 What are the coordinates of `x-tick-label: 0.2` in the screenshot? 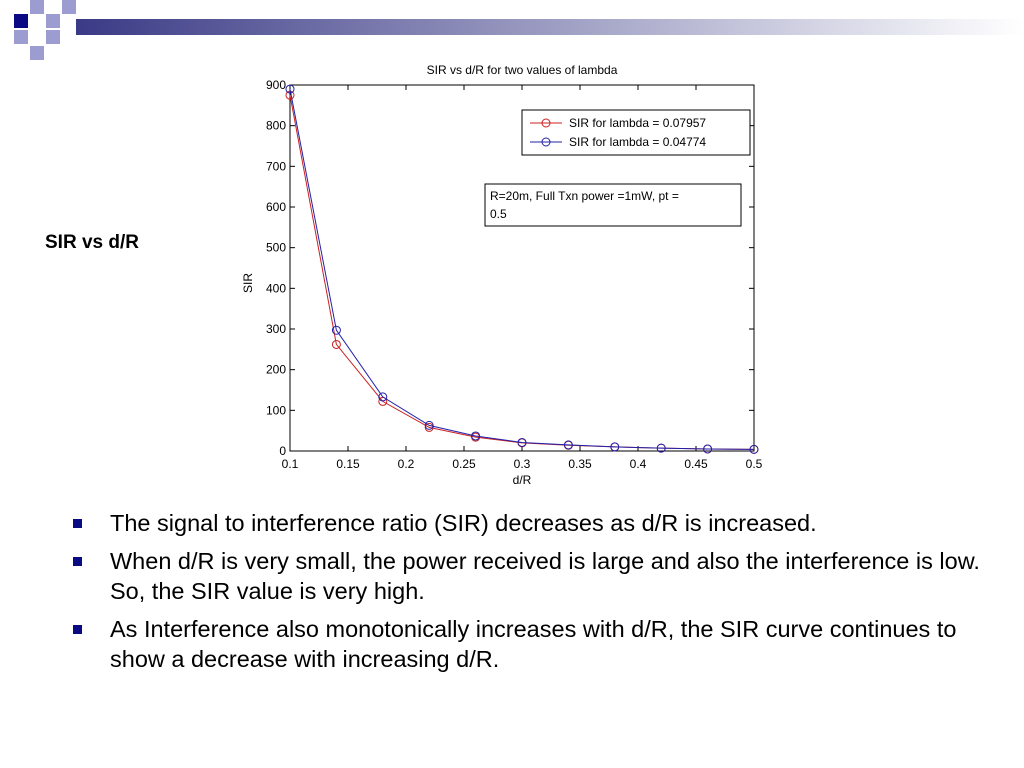 It's located at (406, 464).